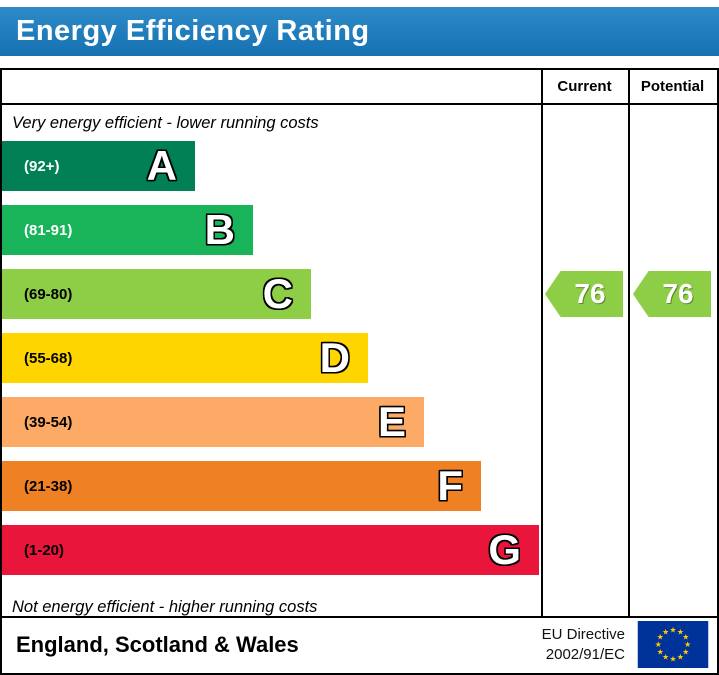 The height and width of the screenshot is (675, 719). What do you see at coordinates (583, 634) in the screenshot?
I see `eu-directive-line1: EU Directive` at bounding box center [583, 634].